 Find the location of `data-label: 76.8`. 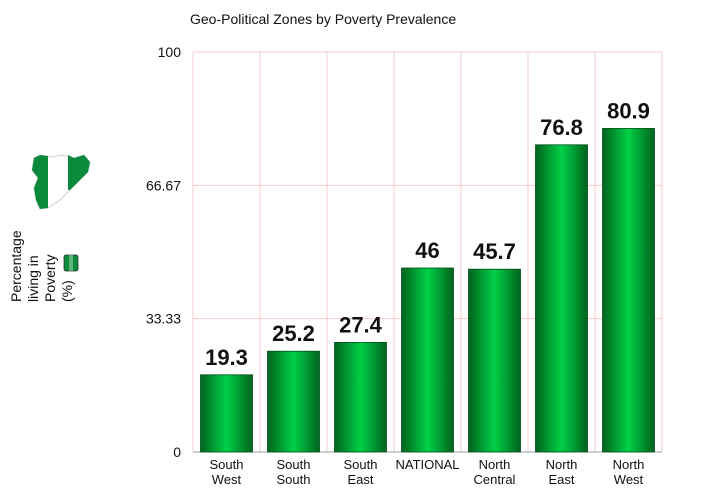

data-label: 76.8 is located at coordinates (561, 127).